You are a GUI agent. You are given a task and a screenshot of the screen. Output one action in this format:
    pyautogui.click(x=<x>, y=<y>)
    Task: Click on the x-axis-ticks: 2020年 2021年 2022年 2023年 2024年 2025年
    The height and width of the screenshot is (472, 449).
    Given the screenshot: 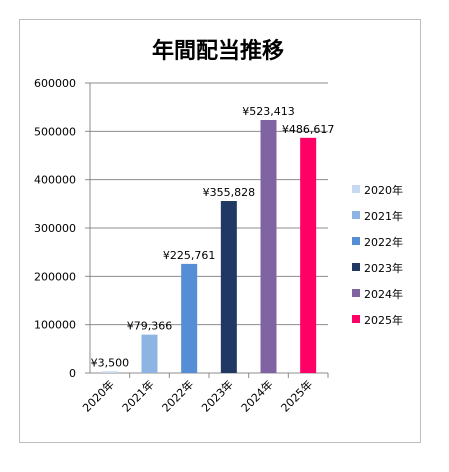 What is the action you would take?
    pyautogui.click(x=197, y=395)
    